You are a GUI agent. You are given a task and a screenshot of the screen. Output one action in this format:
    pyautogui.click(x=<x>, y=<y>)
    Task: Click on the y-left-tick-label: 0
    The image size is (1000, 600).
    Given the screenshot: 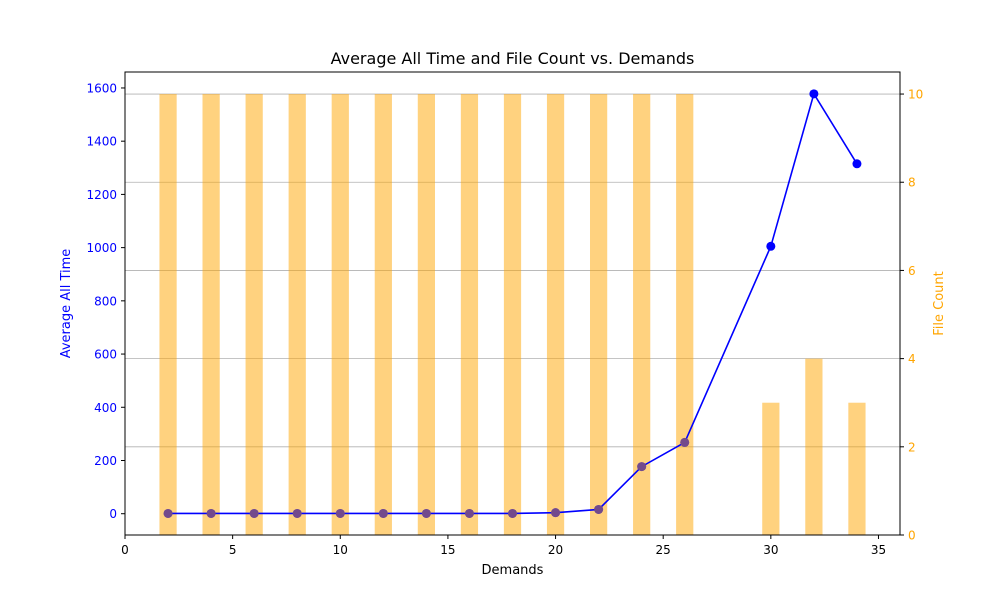 What is the action you would take?
    pyautogui.click(x=113, y=514)
    